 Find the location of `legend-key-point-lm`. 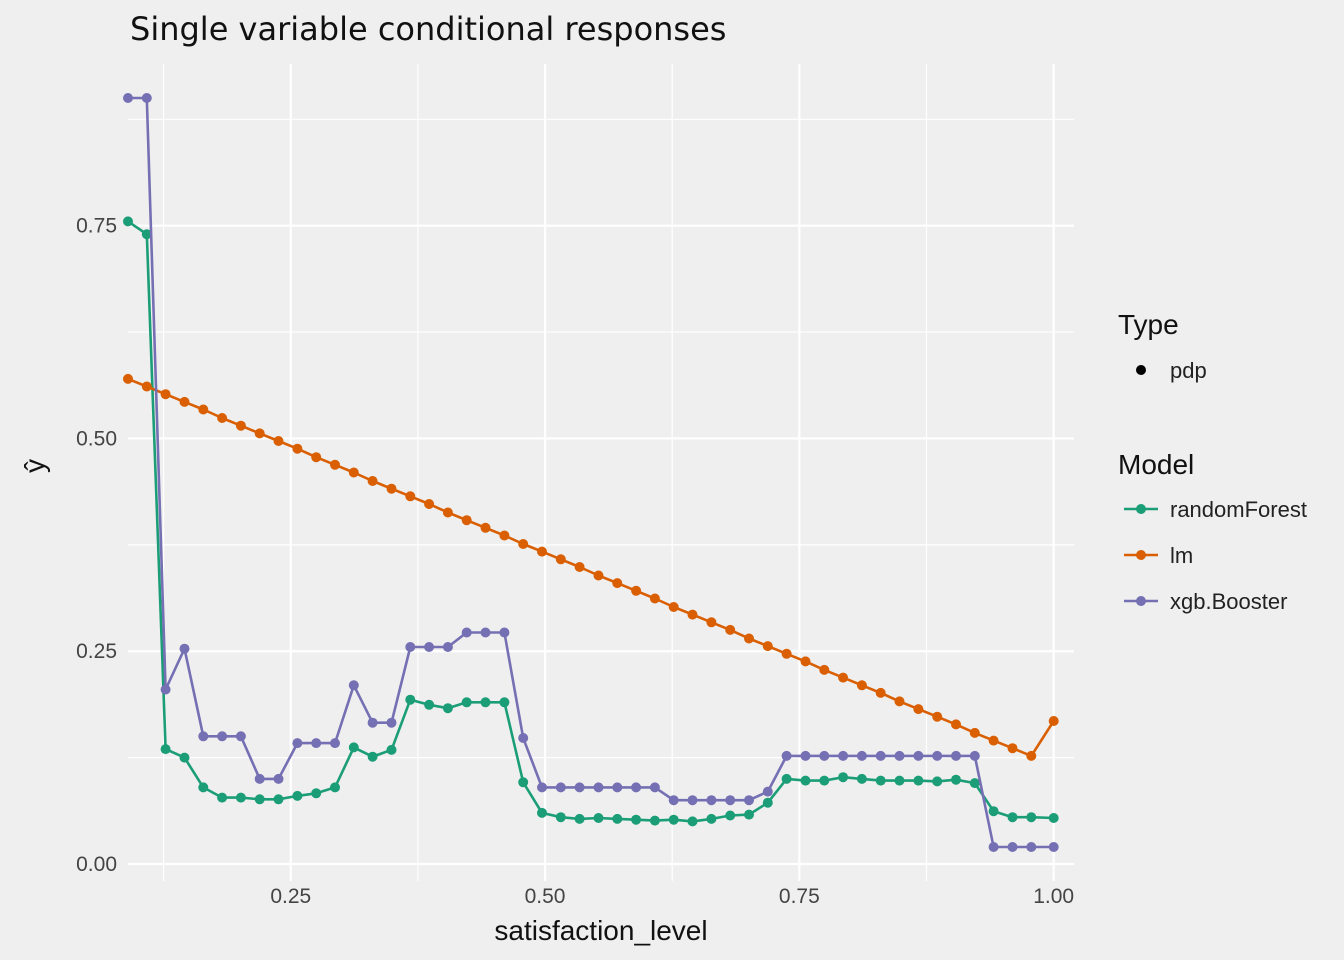

legend-key-point-lm is located at coordinates (1141, 555).